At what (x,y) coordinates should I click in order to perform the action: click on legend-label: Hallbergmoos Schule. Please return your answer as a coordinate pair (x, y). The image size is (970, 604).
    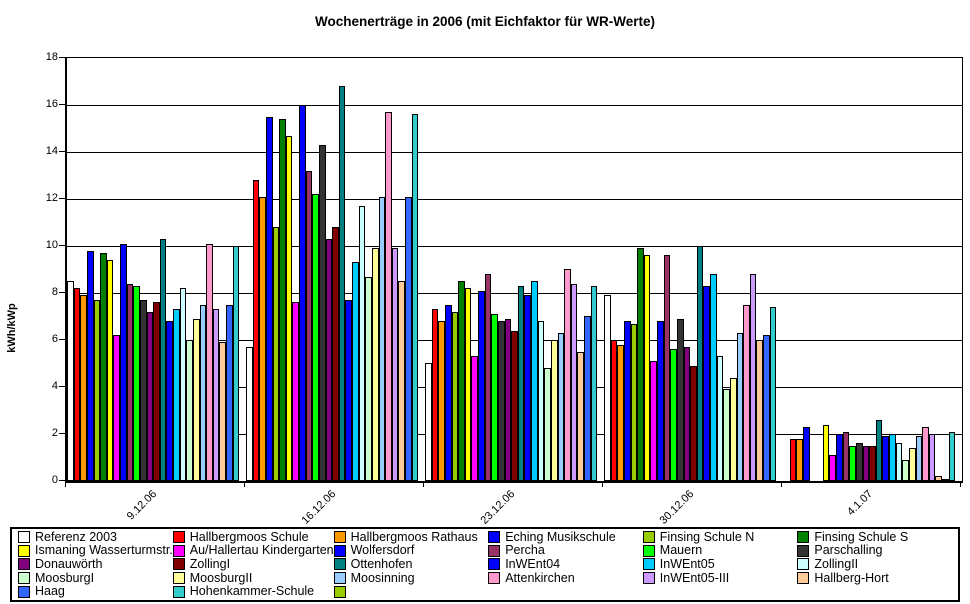
    Looking at the image, I should click on (249, 536).